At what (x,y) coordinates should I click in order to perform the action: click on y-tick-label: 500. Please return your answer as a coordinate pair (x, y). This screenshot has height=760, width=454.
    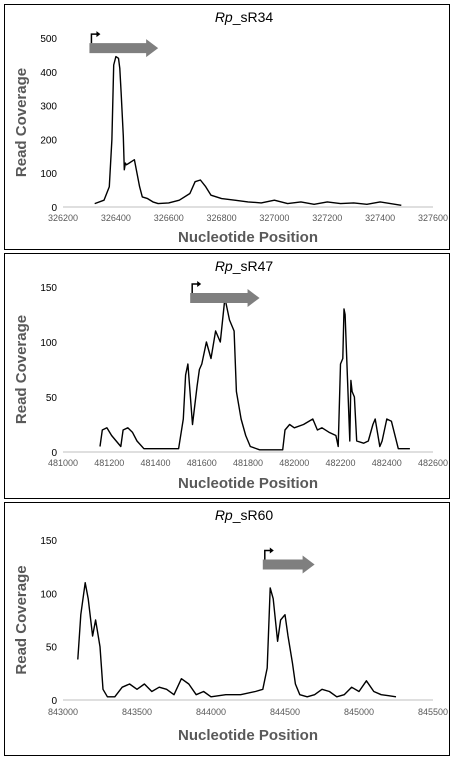
    Looking at the image, I should click on (48, 39).